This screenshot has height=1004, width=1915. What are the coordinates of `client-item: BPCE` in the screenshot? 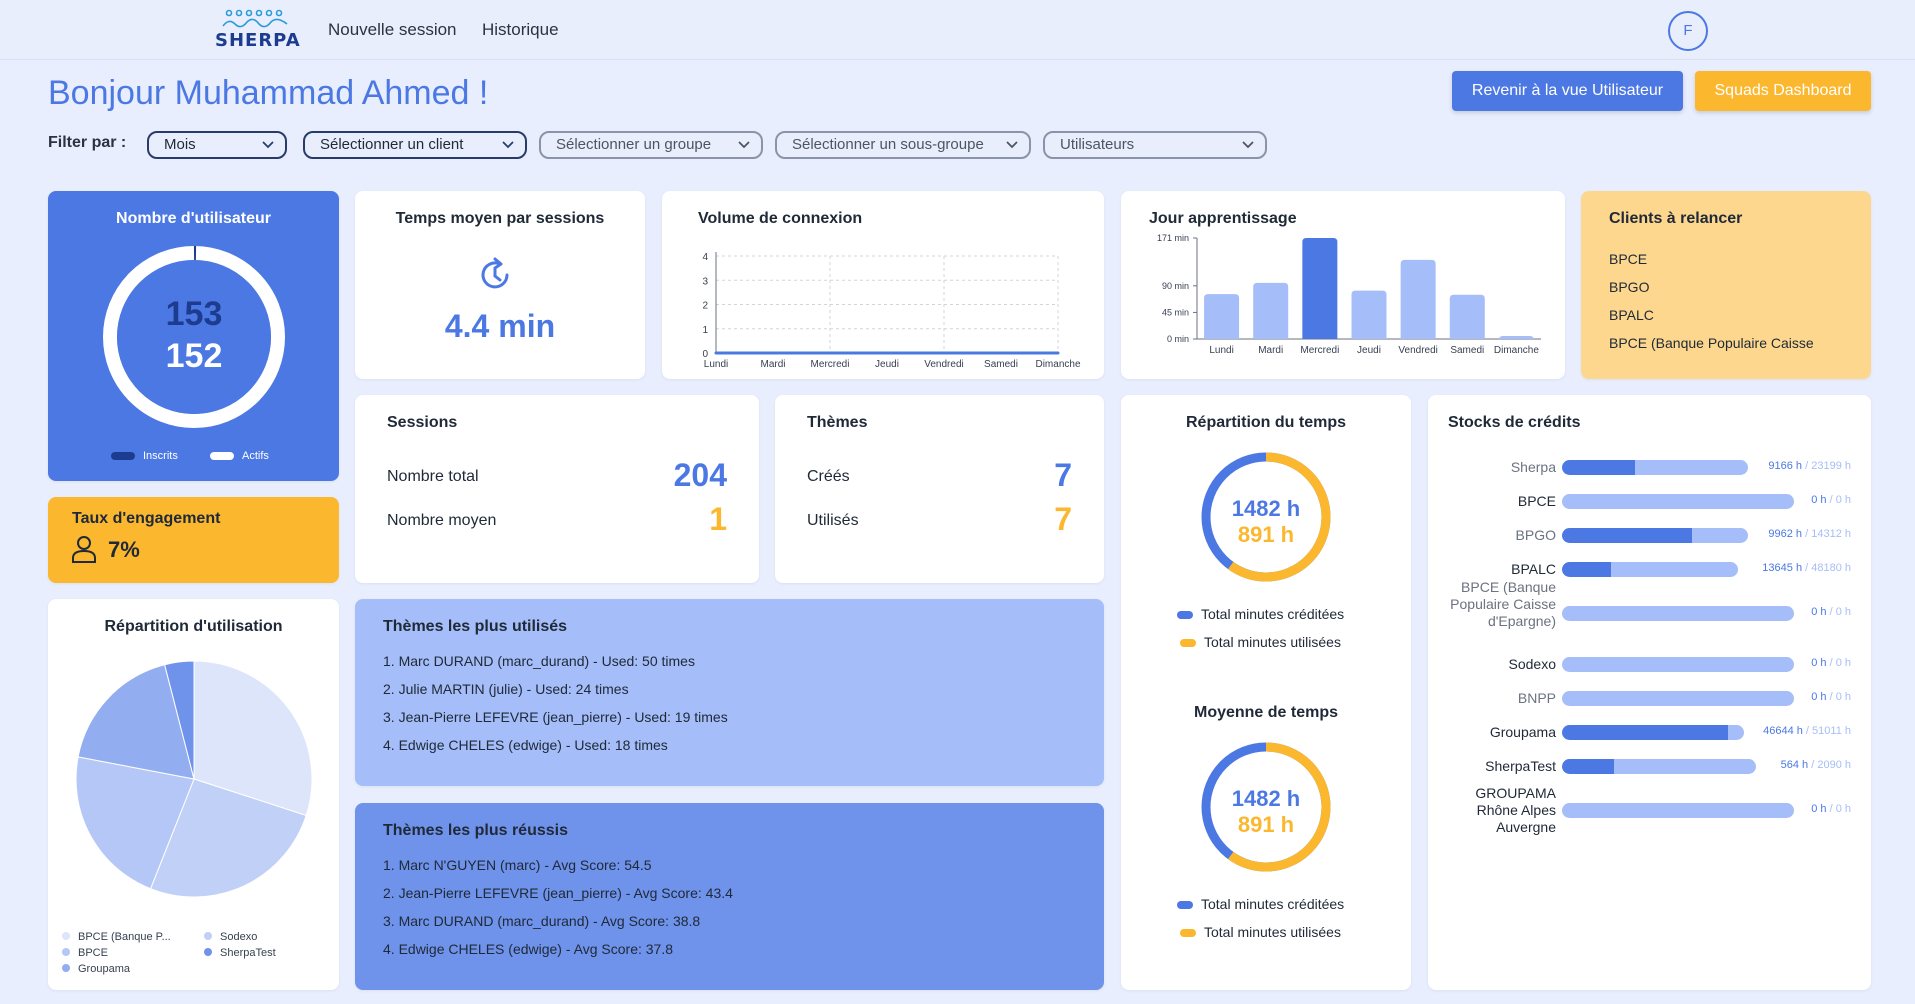 It's located at (1628, 259).